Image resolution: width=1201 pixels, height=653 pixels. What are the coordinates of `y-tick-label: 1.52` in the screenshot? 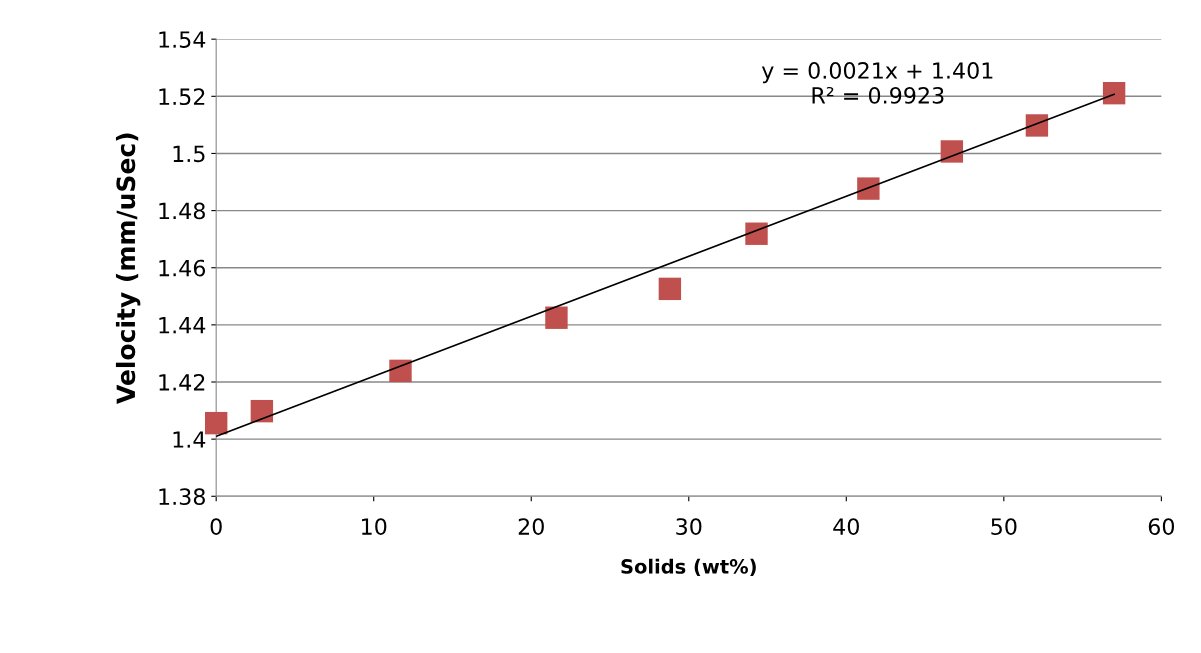 It's located at (182, 97).